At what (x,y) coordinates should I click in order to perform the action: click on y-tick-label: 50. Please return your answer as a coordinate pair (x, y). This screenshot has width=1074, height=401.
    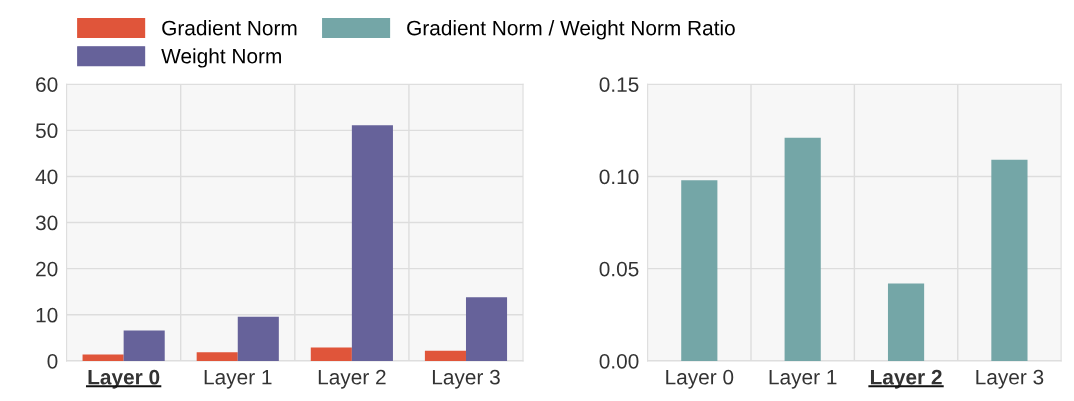
    Looking at the image, I should click on (46, 131).